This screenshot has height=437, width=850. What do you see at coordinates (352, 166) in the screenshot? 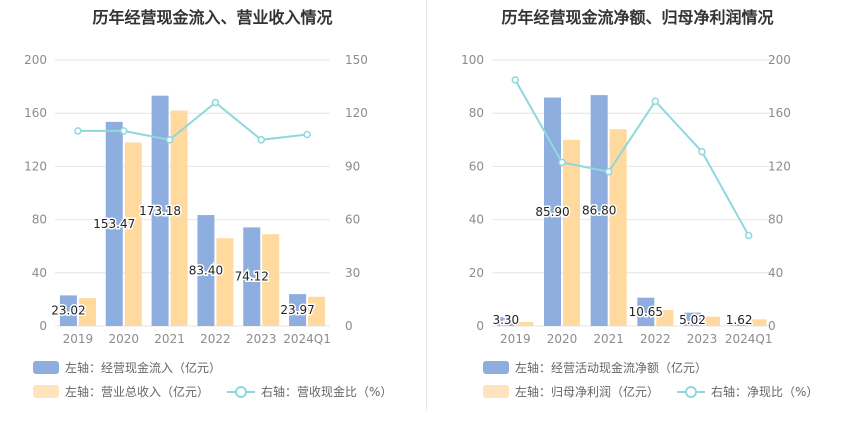
I see `right-tick-label: 90` at bounding box center [352, 166].